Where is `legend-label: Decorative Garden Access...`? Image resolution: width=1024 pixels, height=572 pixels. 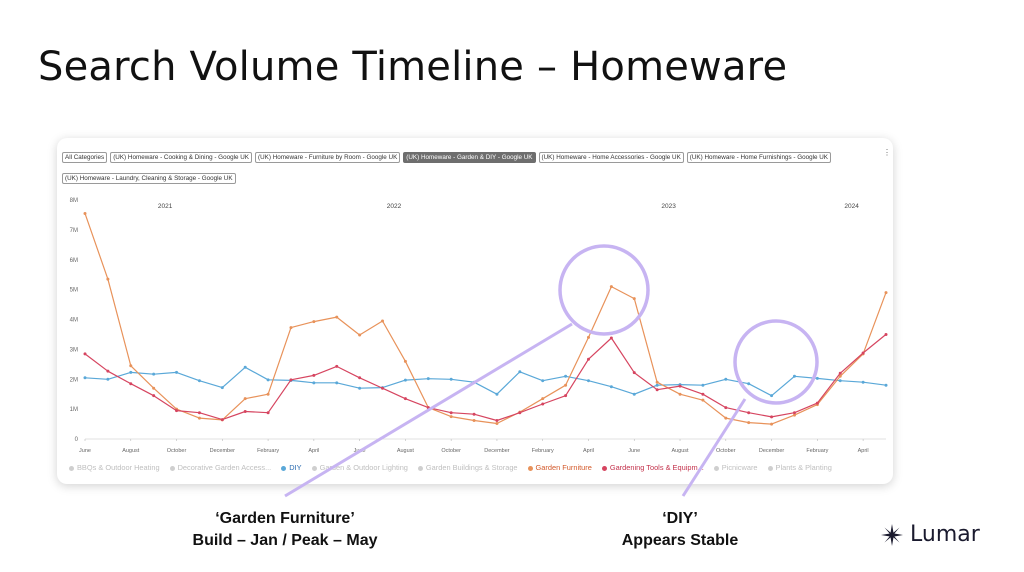
legend-label: Decorative Garden Access... is located at coordinates (224, 467).